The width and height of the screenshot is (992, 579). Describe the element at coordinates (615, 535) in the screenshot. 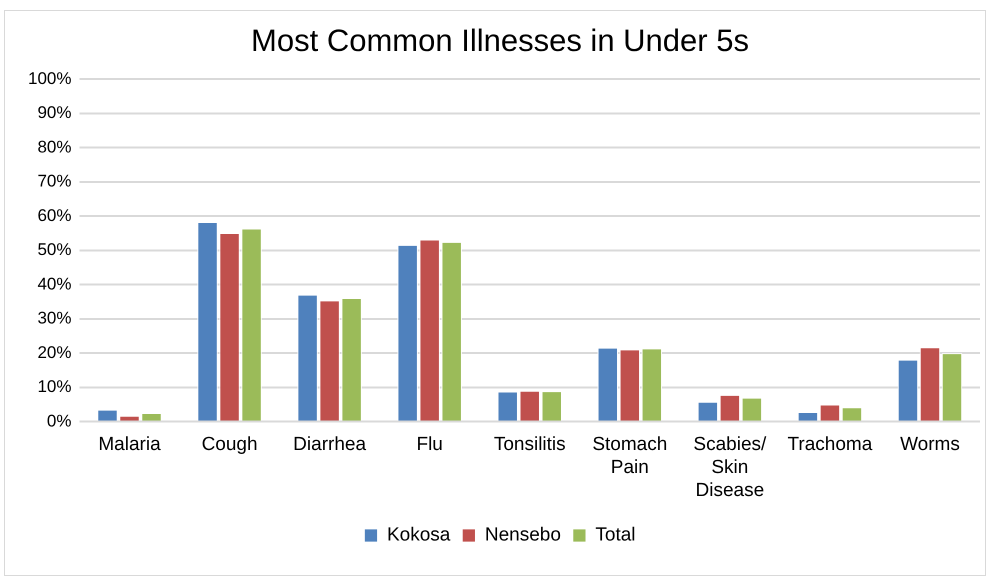

I see `legend-label: Total` at that location.